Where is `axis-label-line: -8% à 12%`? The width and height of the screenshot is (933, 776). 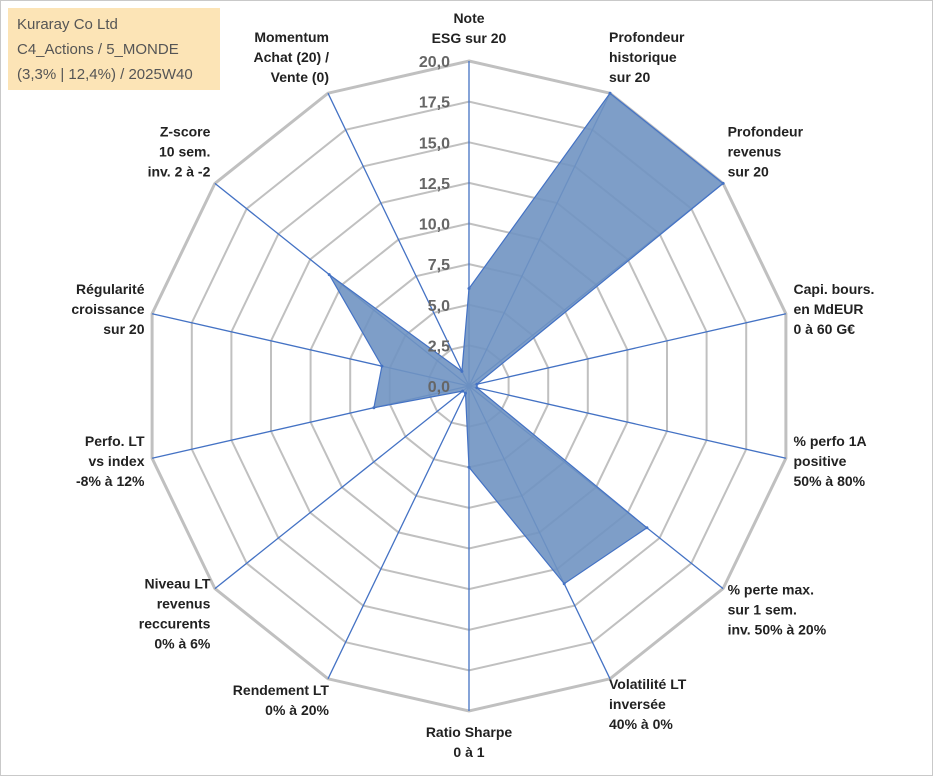 axis-label-line: -8% à 12% is located at coordinates (110, 481).